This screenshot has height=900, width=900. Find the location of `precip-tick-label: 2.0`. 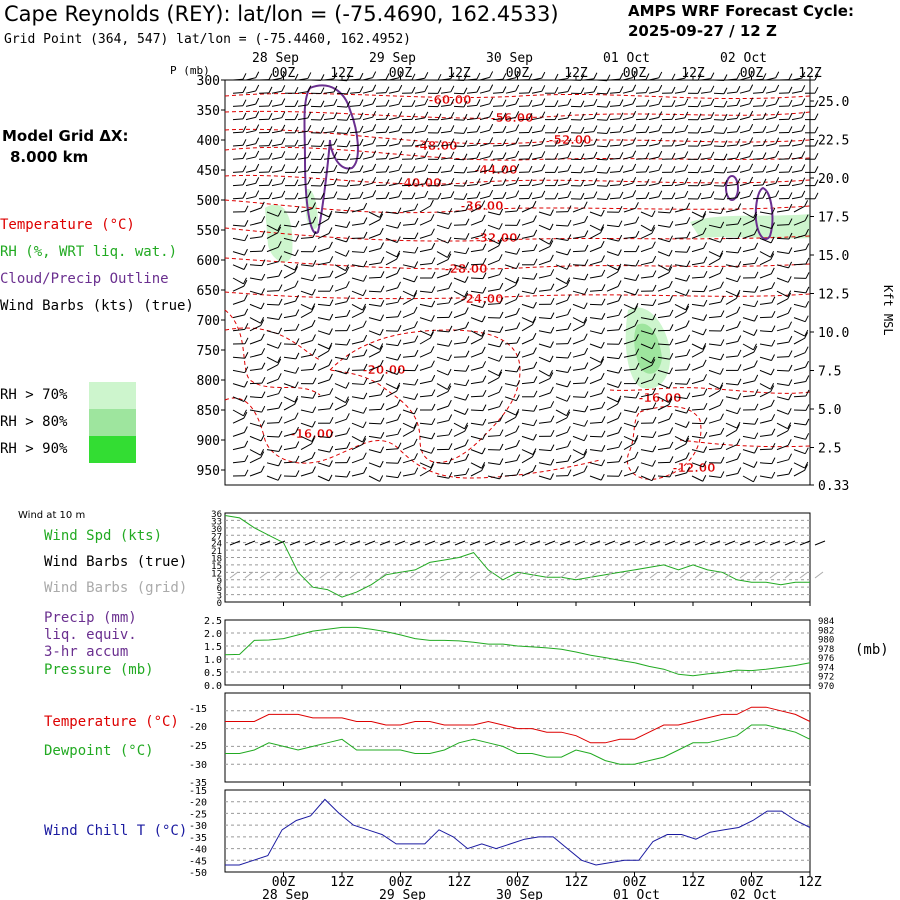

precip-tick-label: 2.0 is located at coordinates (213, 634).